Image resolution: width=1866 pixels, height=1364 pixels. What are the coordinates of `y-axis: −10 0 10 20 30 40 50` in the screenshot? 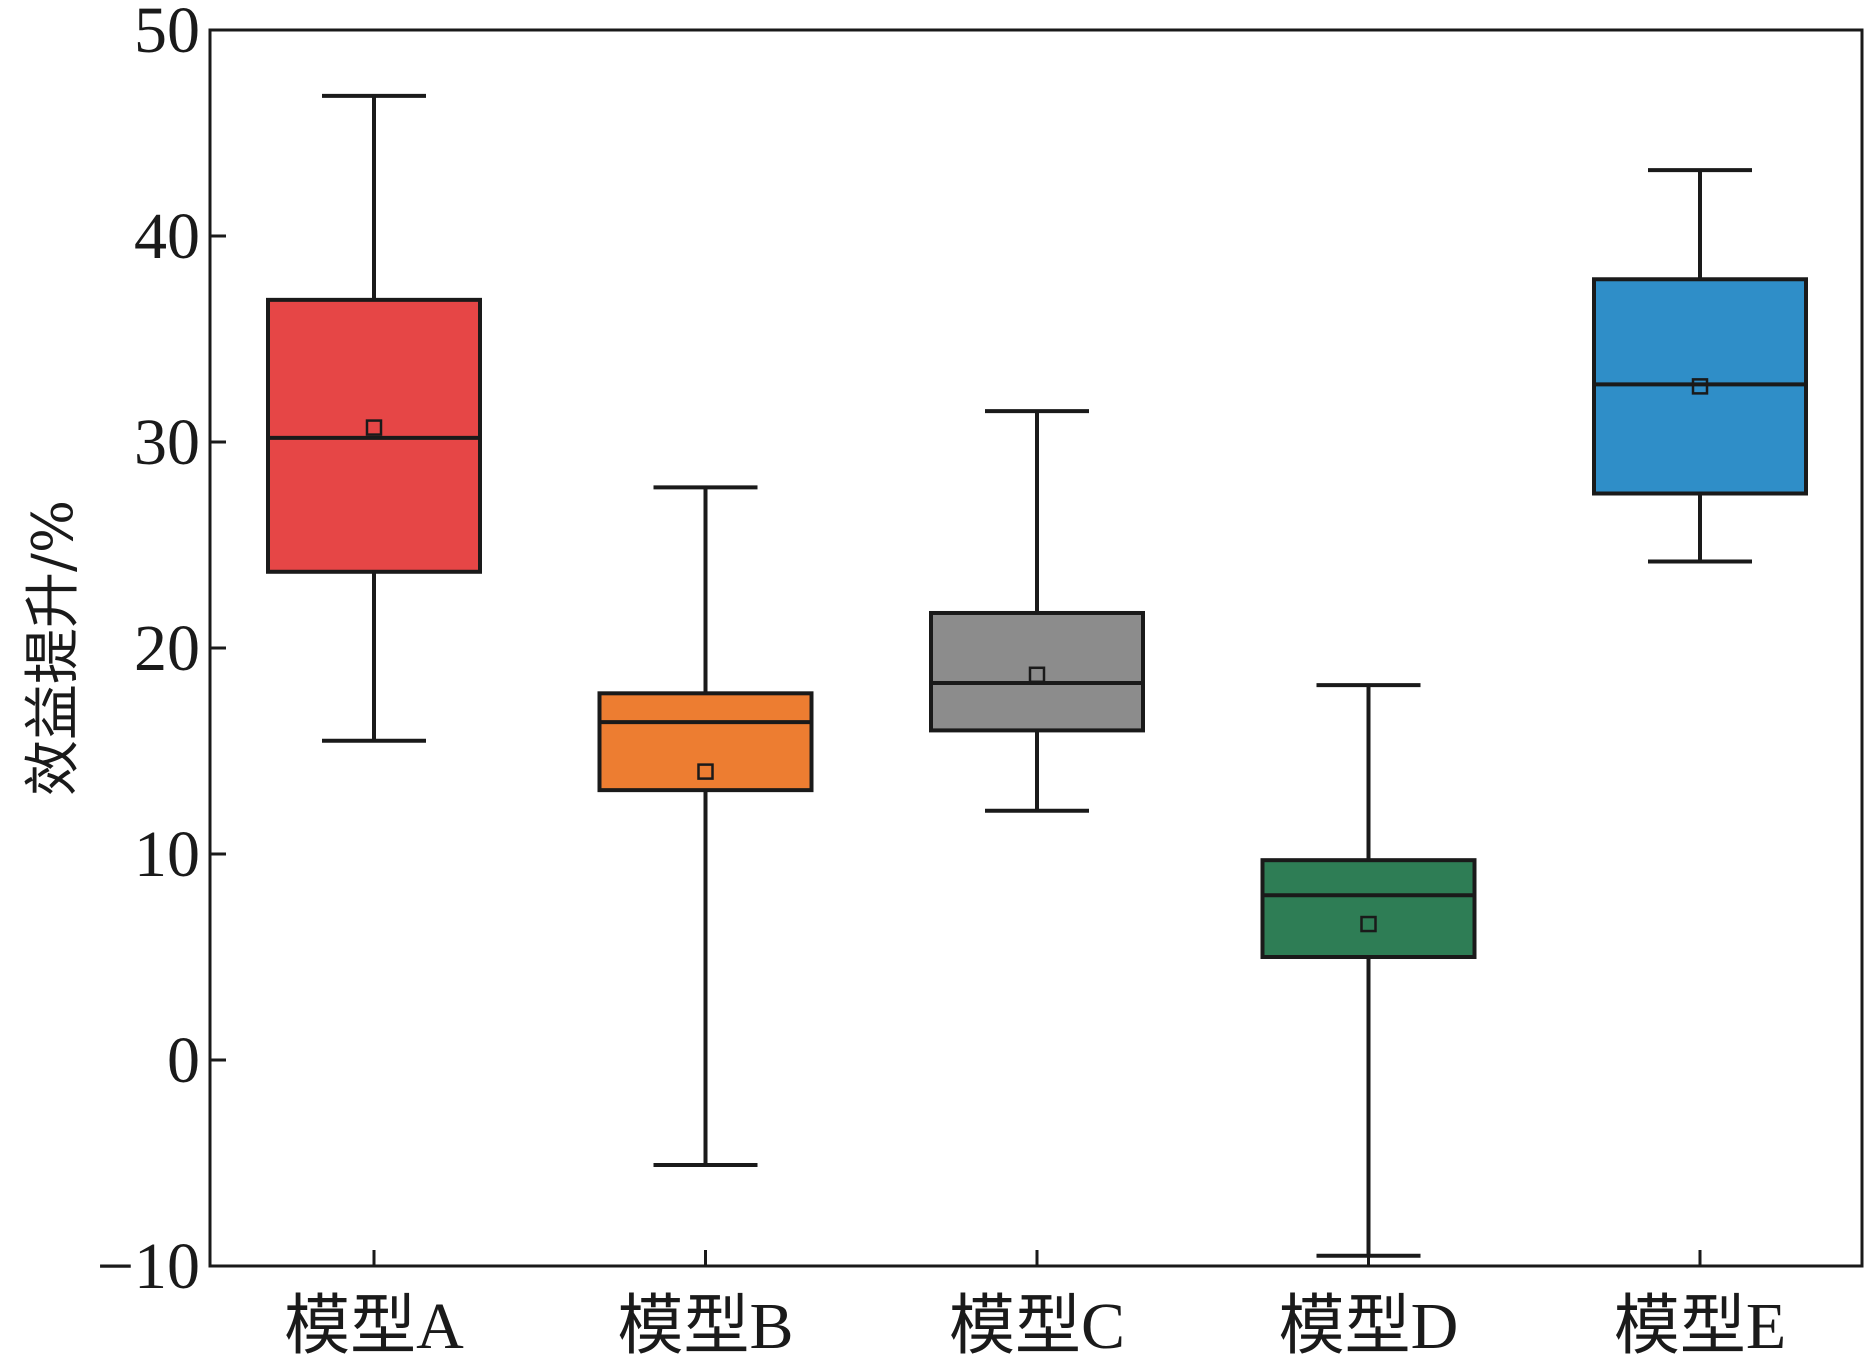 It's located at (161, 651).